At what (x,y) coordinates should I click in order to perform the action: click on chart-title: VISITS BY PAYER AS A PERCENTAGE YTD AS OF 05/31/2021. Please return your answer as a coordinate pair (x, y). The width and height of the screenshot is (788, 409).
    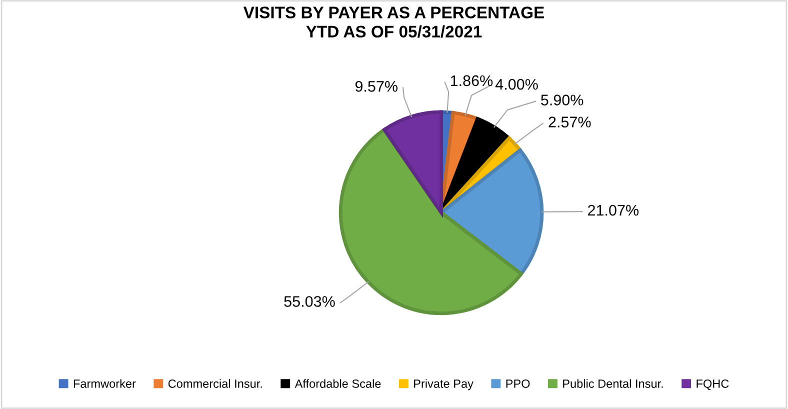
    Looking at the image, I should click on (393, 22).